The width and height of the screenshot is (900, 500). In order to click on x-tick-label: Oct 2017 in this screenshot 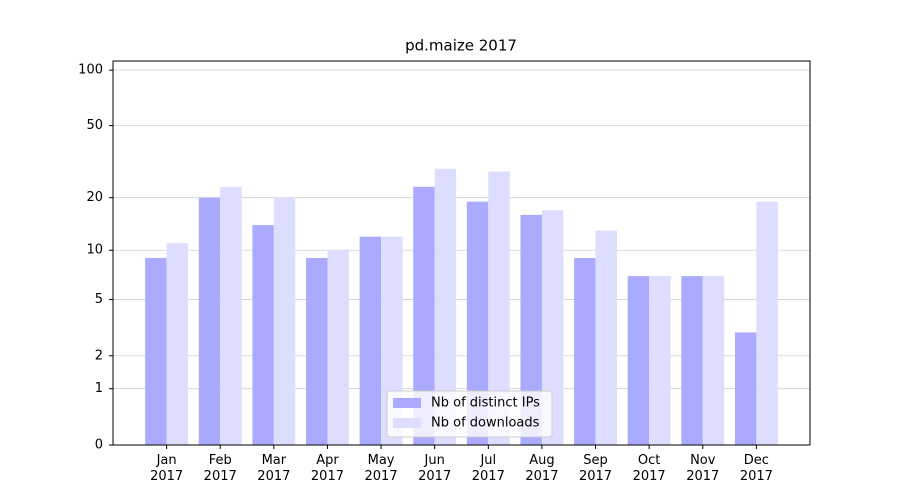, I will do `click(649, 468)`.